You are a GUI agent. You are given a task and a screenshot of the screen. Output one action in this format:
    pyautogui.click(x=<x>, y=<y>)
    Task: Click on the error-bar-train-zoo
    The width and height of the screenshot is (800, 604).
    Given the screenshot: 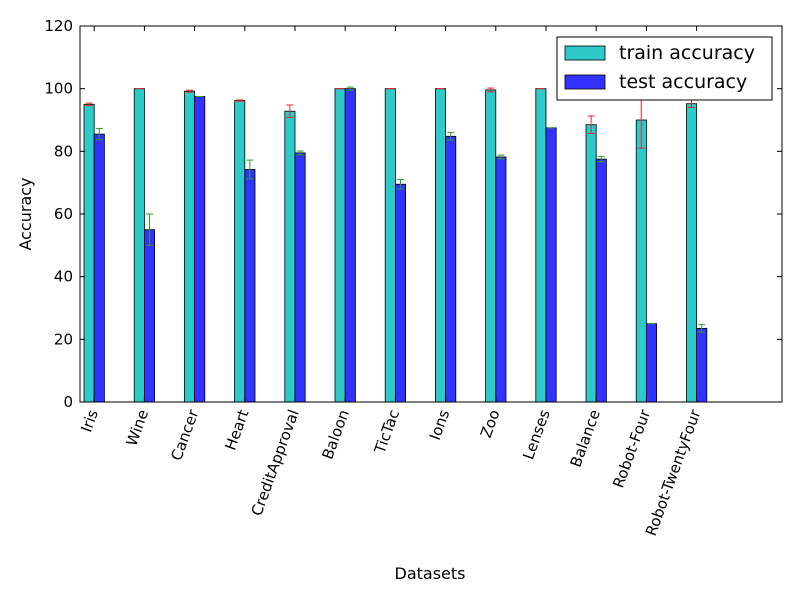 What is the action you would take?
    pyautogui.click(x=491, y=90)
    